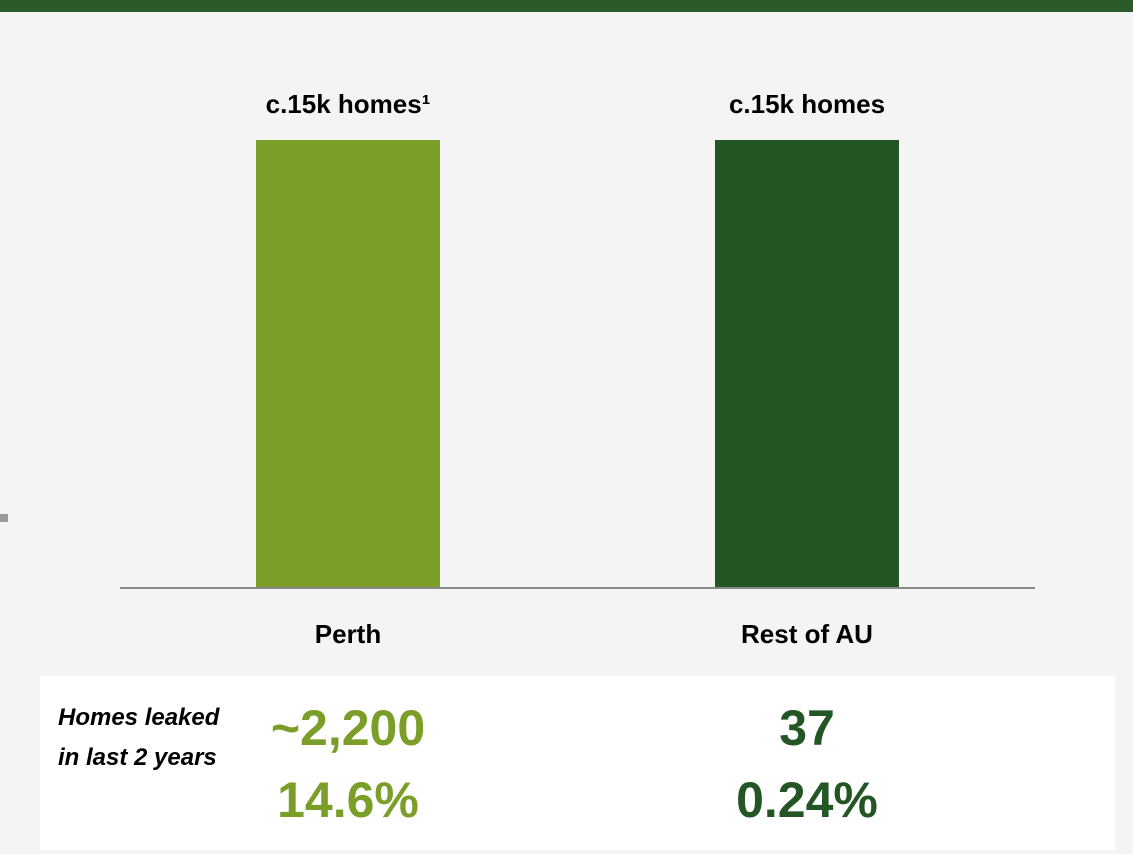 This screenshot has width=1133, height=854. Describe the element at coordinates (807, 728) in the screenshot. I see `stat-value: 37` at that location.